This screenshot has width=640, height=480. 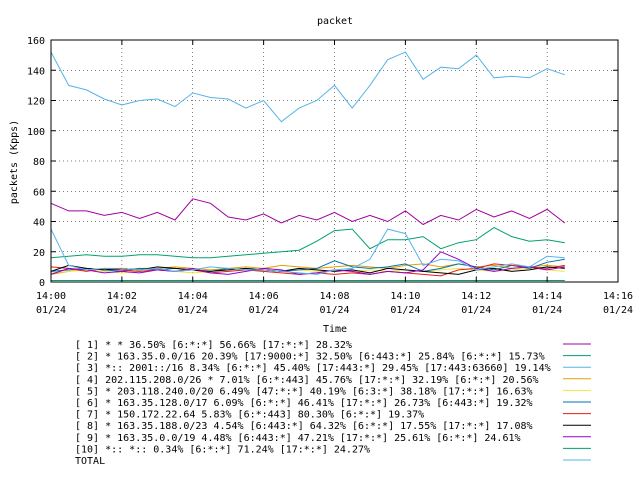 What do you see at coordinates (405, 296) in the screenshot?
I see `x-tick-label-time: 14:10` at bounding box center [405, 296].